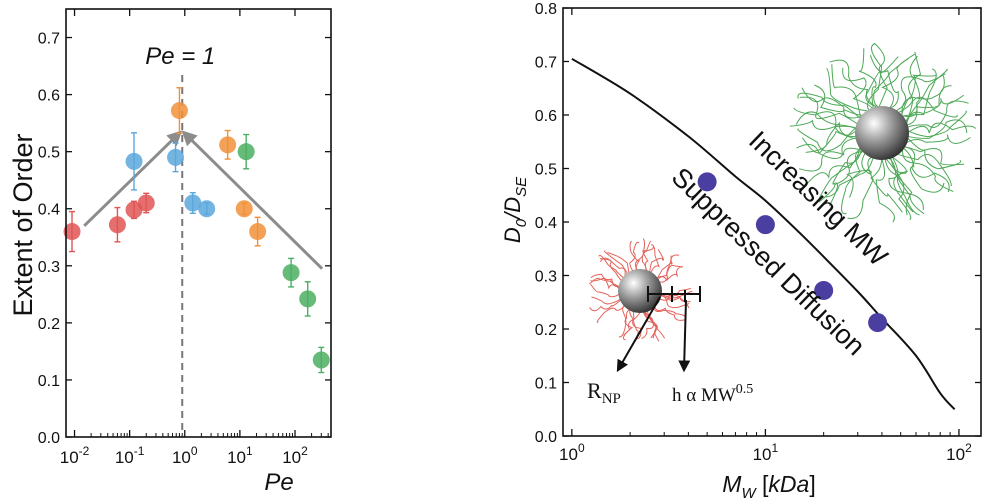 Image resolution: width=996 pixels, height=501 pixels. I want to click on right-y-tick-label: 0.8, so click(546, 9).